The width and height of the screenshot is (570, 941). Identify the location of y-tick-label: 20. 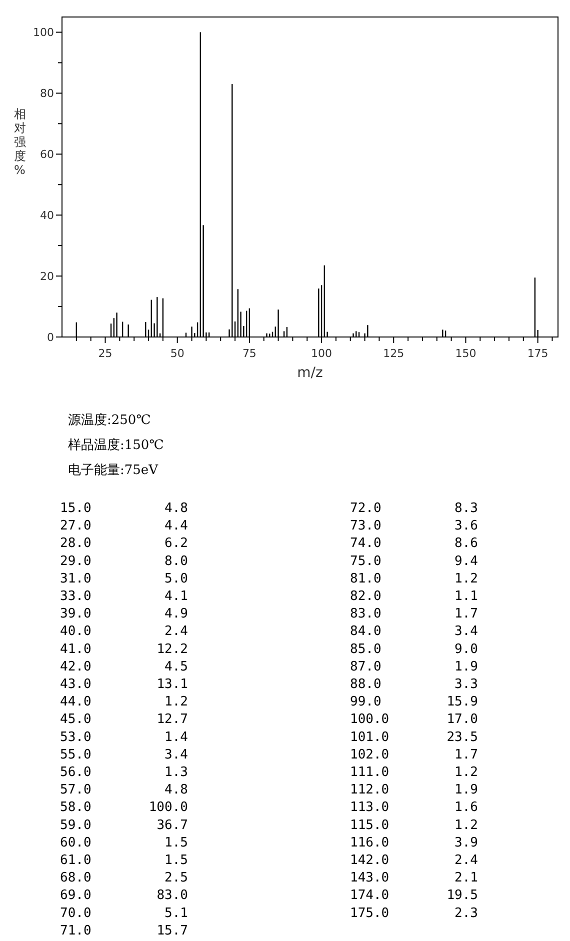
(47, 277).